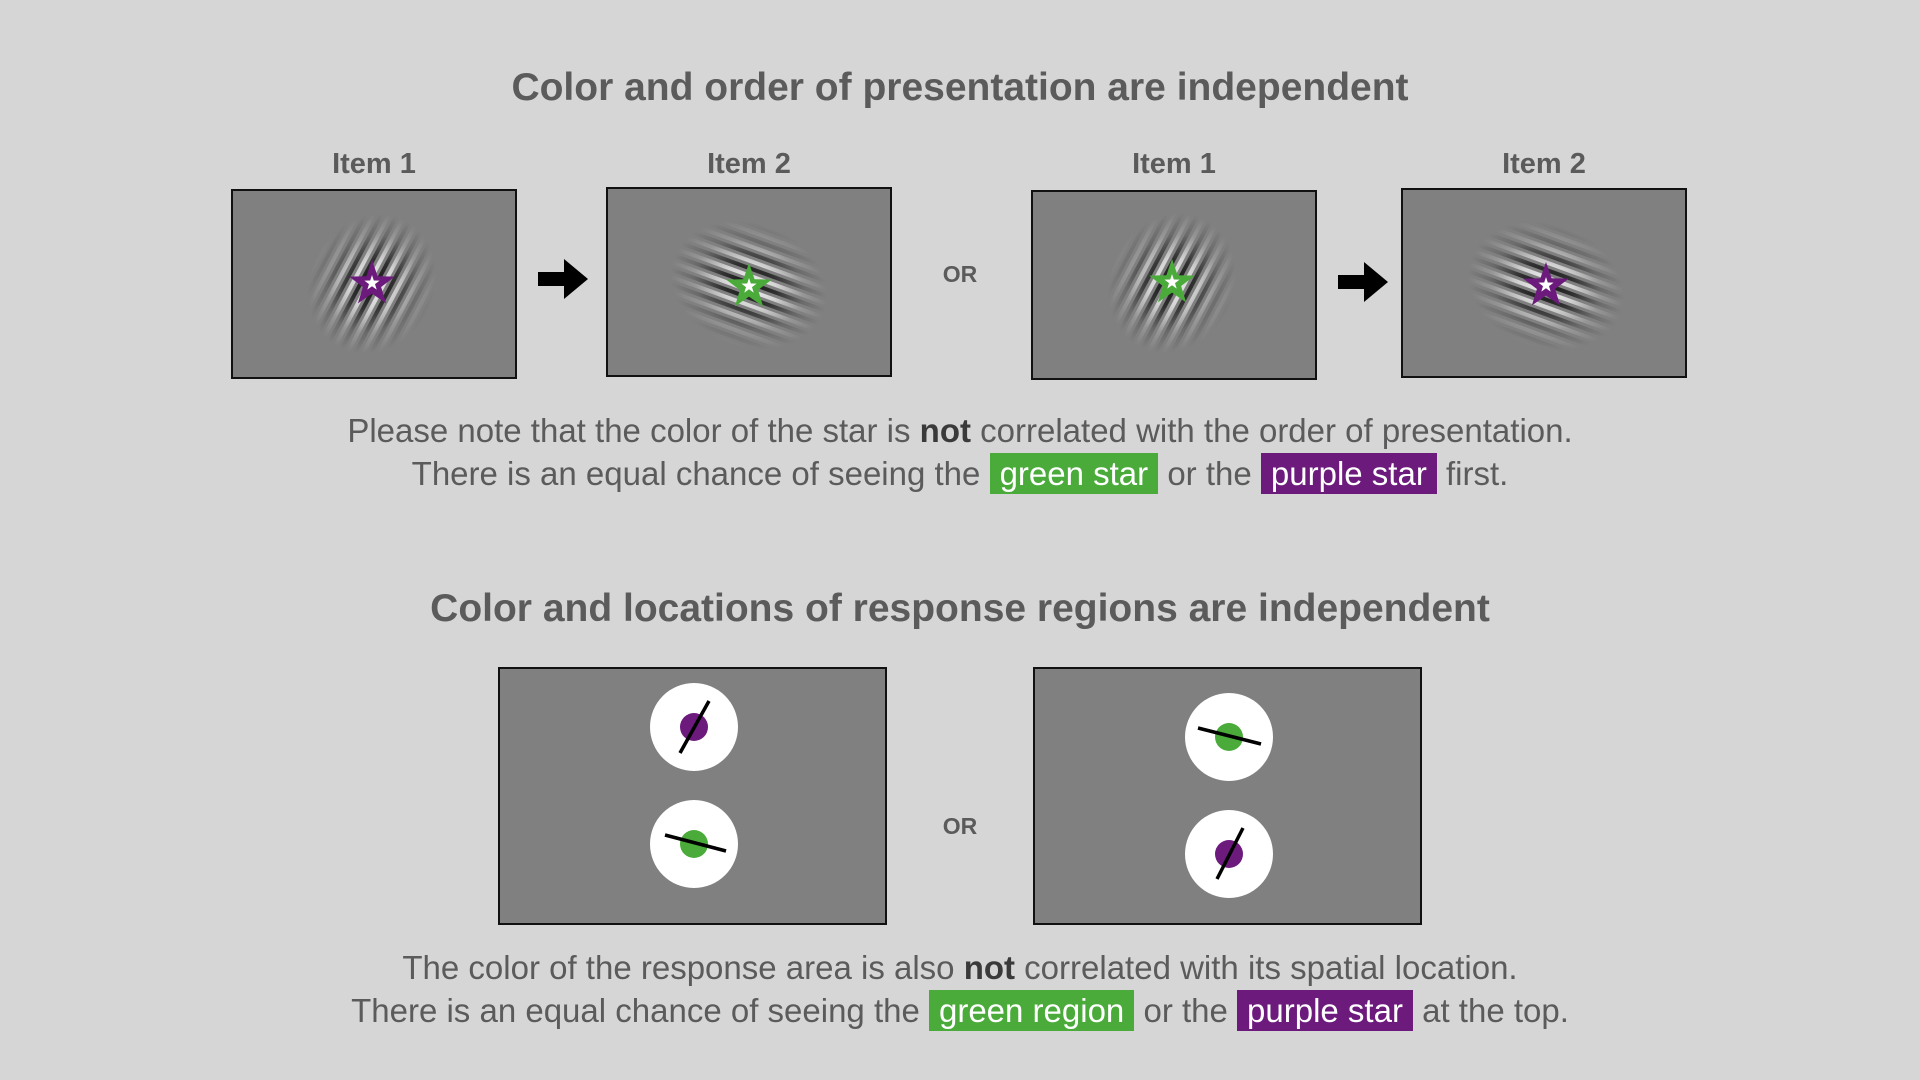  I want to click on stimulus-panel-item2-green, so click(749, 282).